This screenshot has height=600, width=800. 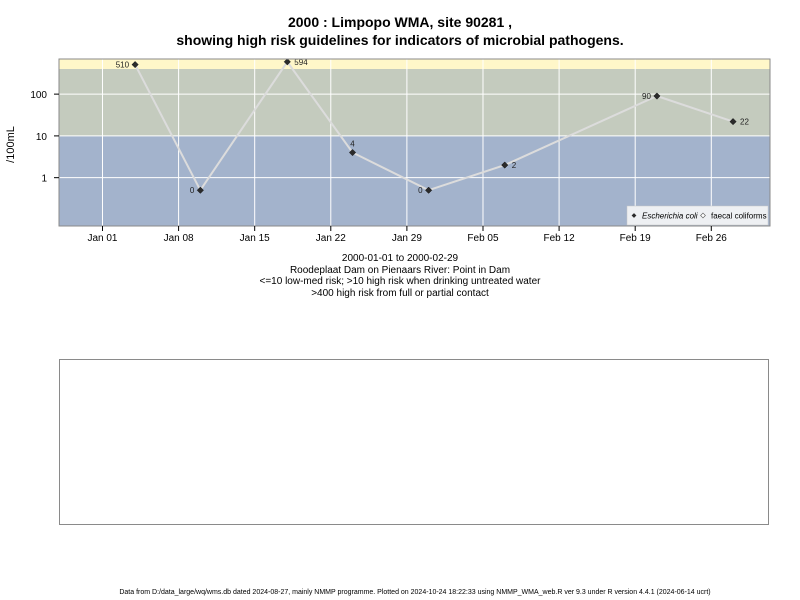 What do you see at coordinates (560, 238) in the screenshot?
I see `x-tick-label: Feb 12` at bounding box center [560, 238].